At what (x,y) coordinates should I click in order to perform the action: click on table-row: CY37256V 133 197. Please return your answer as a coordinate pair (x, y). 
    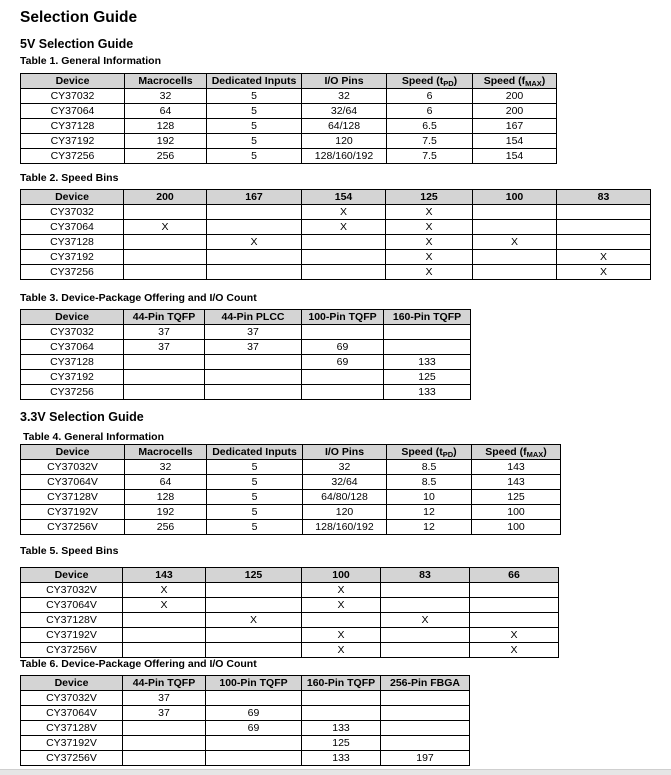
    Looking at the image, I should click on (245, 758).